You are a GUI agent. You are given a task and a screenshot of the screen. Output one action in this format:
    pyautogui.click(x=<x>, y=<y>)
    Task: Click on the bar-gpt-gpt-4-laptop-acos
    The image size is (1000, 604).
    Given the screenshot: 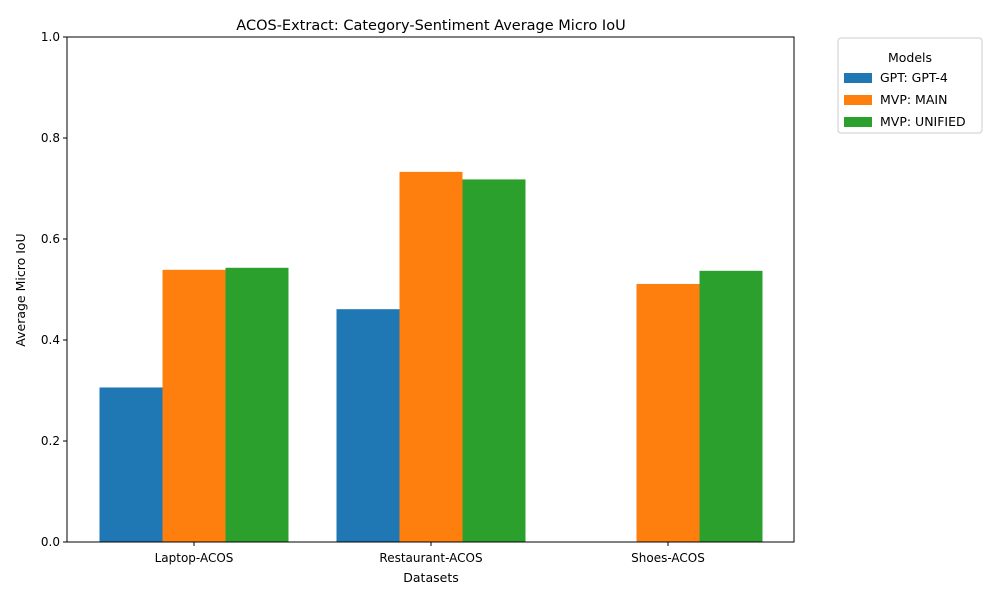 What is the action you would take?
    pyautogui.click(x=131, y=464)
    